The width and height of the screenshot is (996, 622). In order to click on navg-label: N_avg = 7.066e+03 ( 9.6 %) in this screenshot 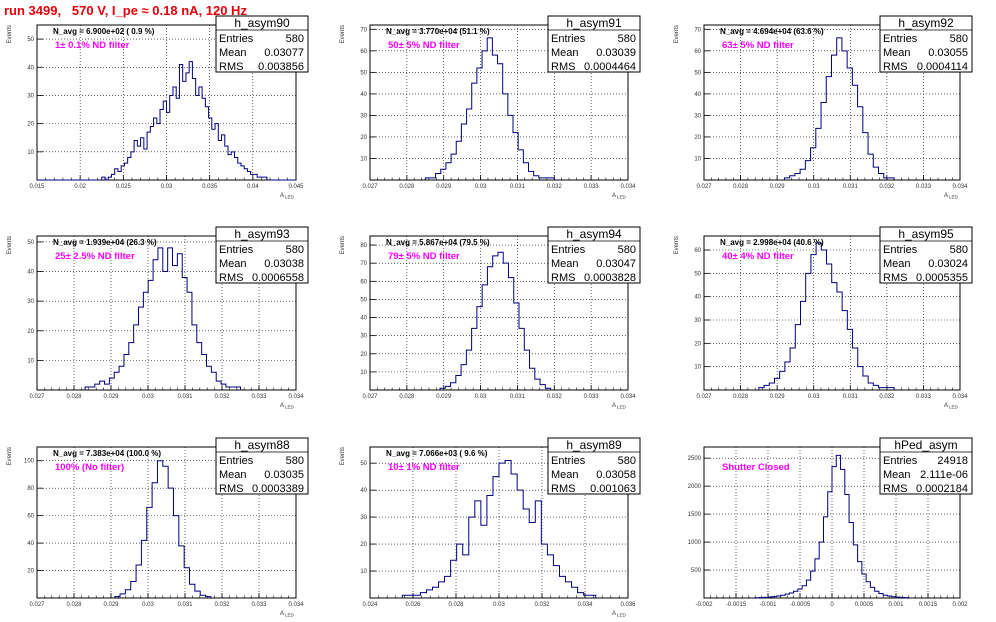, I will do `click(437, 453)`.